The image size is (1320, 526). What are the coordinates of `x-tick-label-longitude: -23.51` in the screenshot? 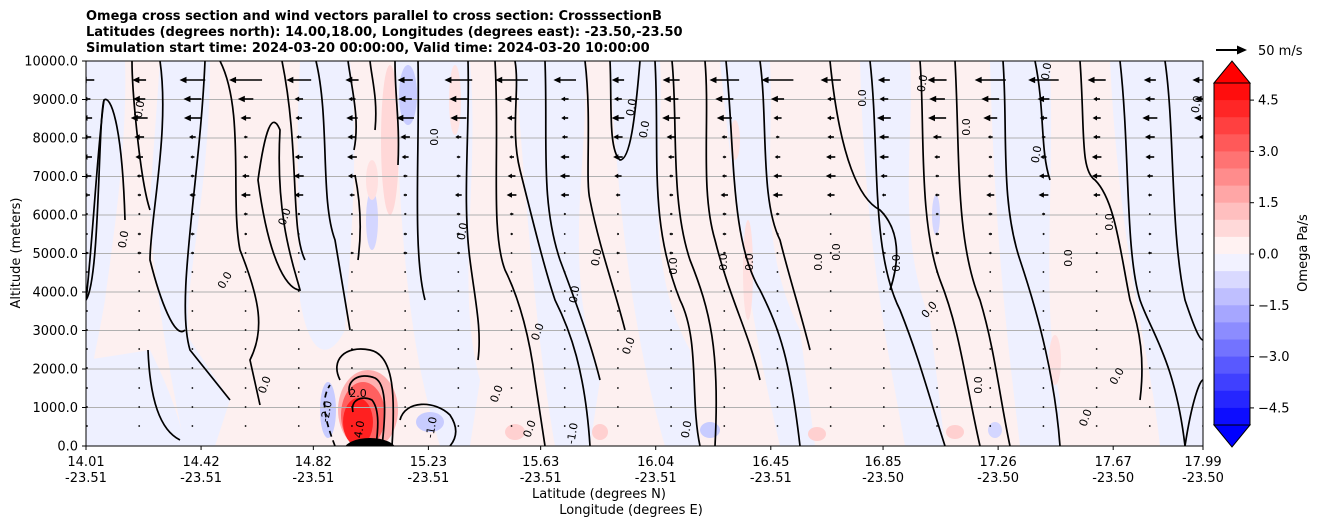 It's located at (771, 478).